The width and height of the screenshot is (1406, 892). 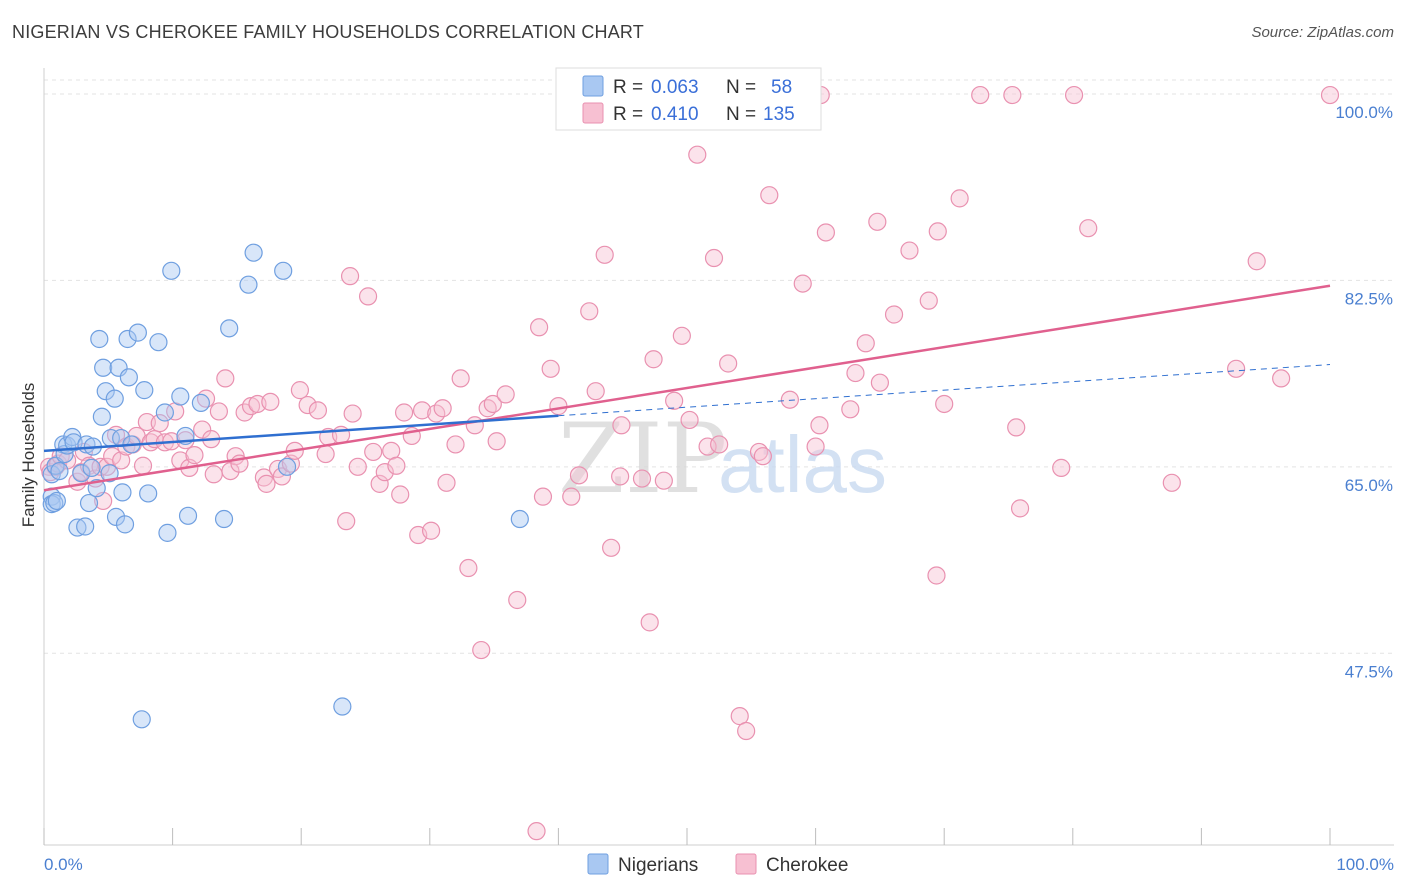 I want to click on legend-n-value-nigerians: 58, so click(x=781, y=87).